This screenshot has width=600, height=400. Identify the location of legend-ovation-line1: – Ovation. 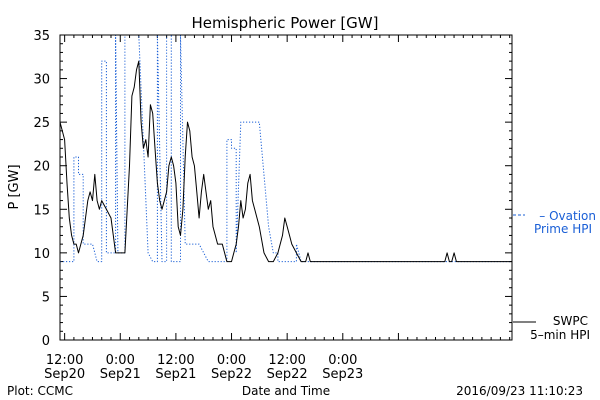
(567, 216).